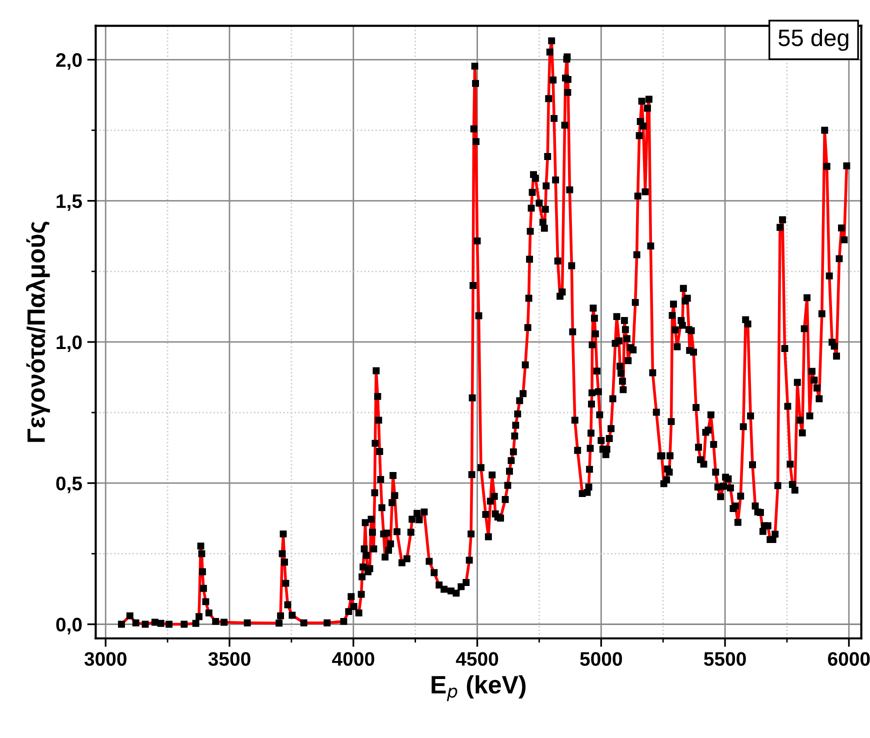 The width and height of the screenshot is (870, 738). Describe the element at coordinates (849, 659) in the screenshot. I see `x-tick-label: 6000` at that location.